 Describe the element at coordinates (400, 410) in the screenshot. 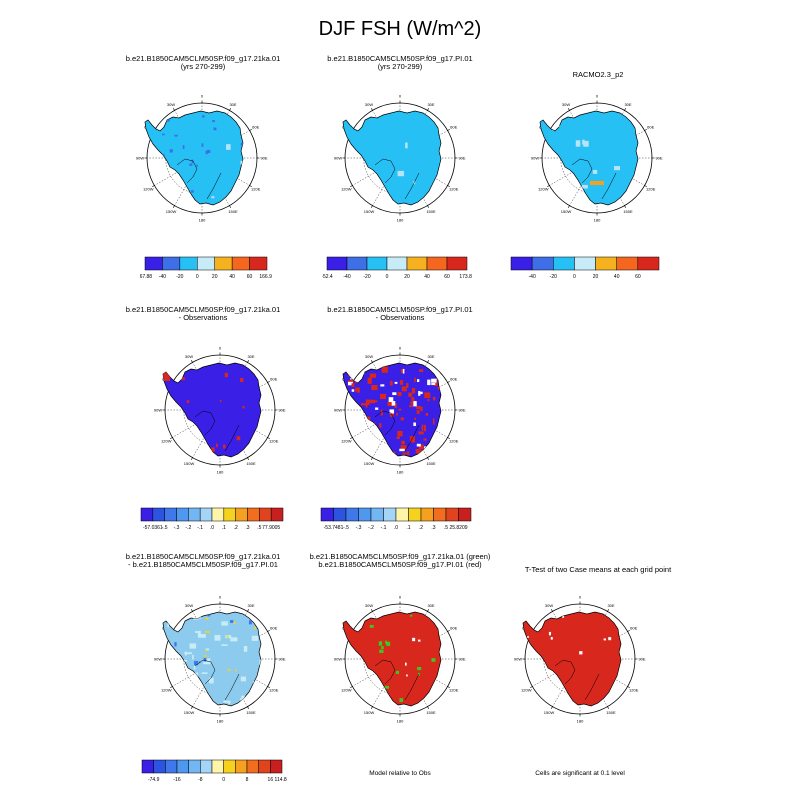

I see `polar-map-diff2: 030E60E90E120E150E180150W120W90W60W30W` at that location.